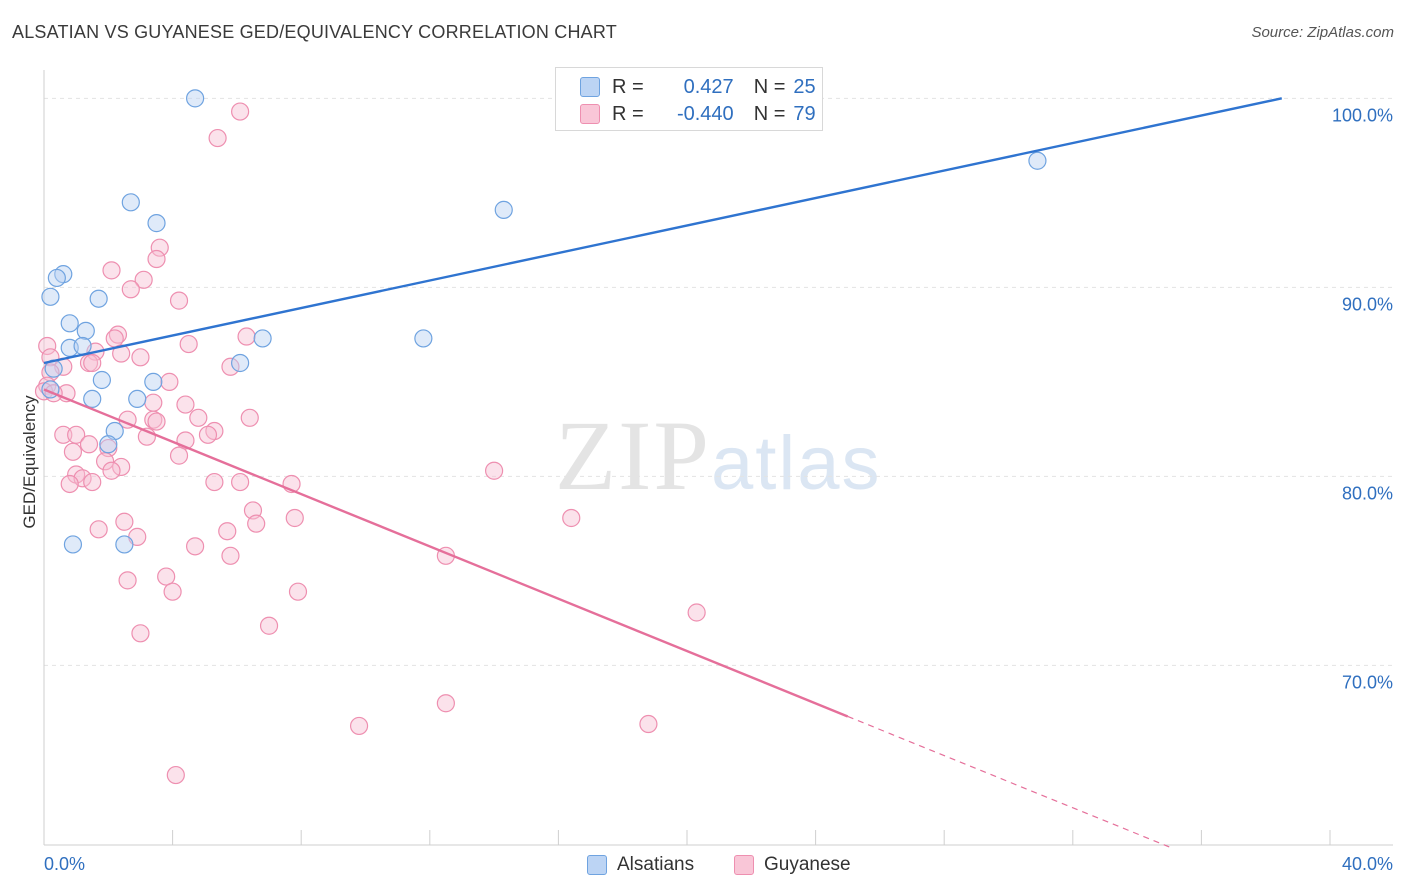 The width and height of the screenshot is (1406, 892). What do you see at coordinates (744, 865) in the screenshot?
I see `bottom-legend-swatch-guyanese` at bounding box center [744, 865].